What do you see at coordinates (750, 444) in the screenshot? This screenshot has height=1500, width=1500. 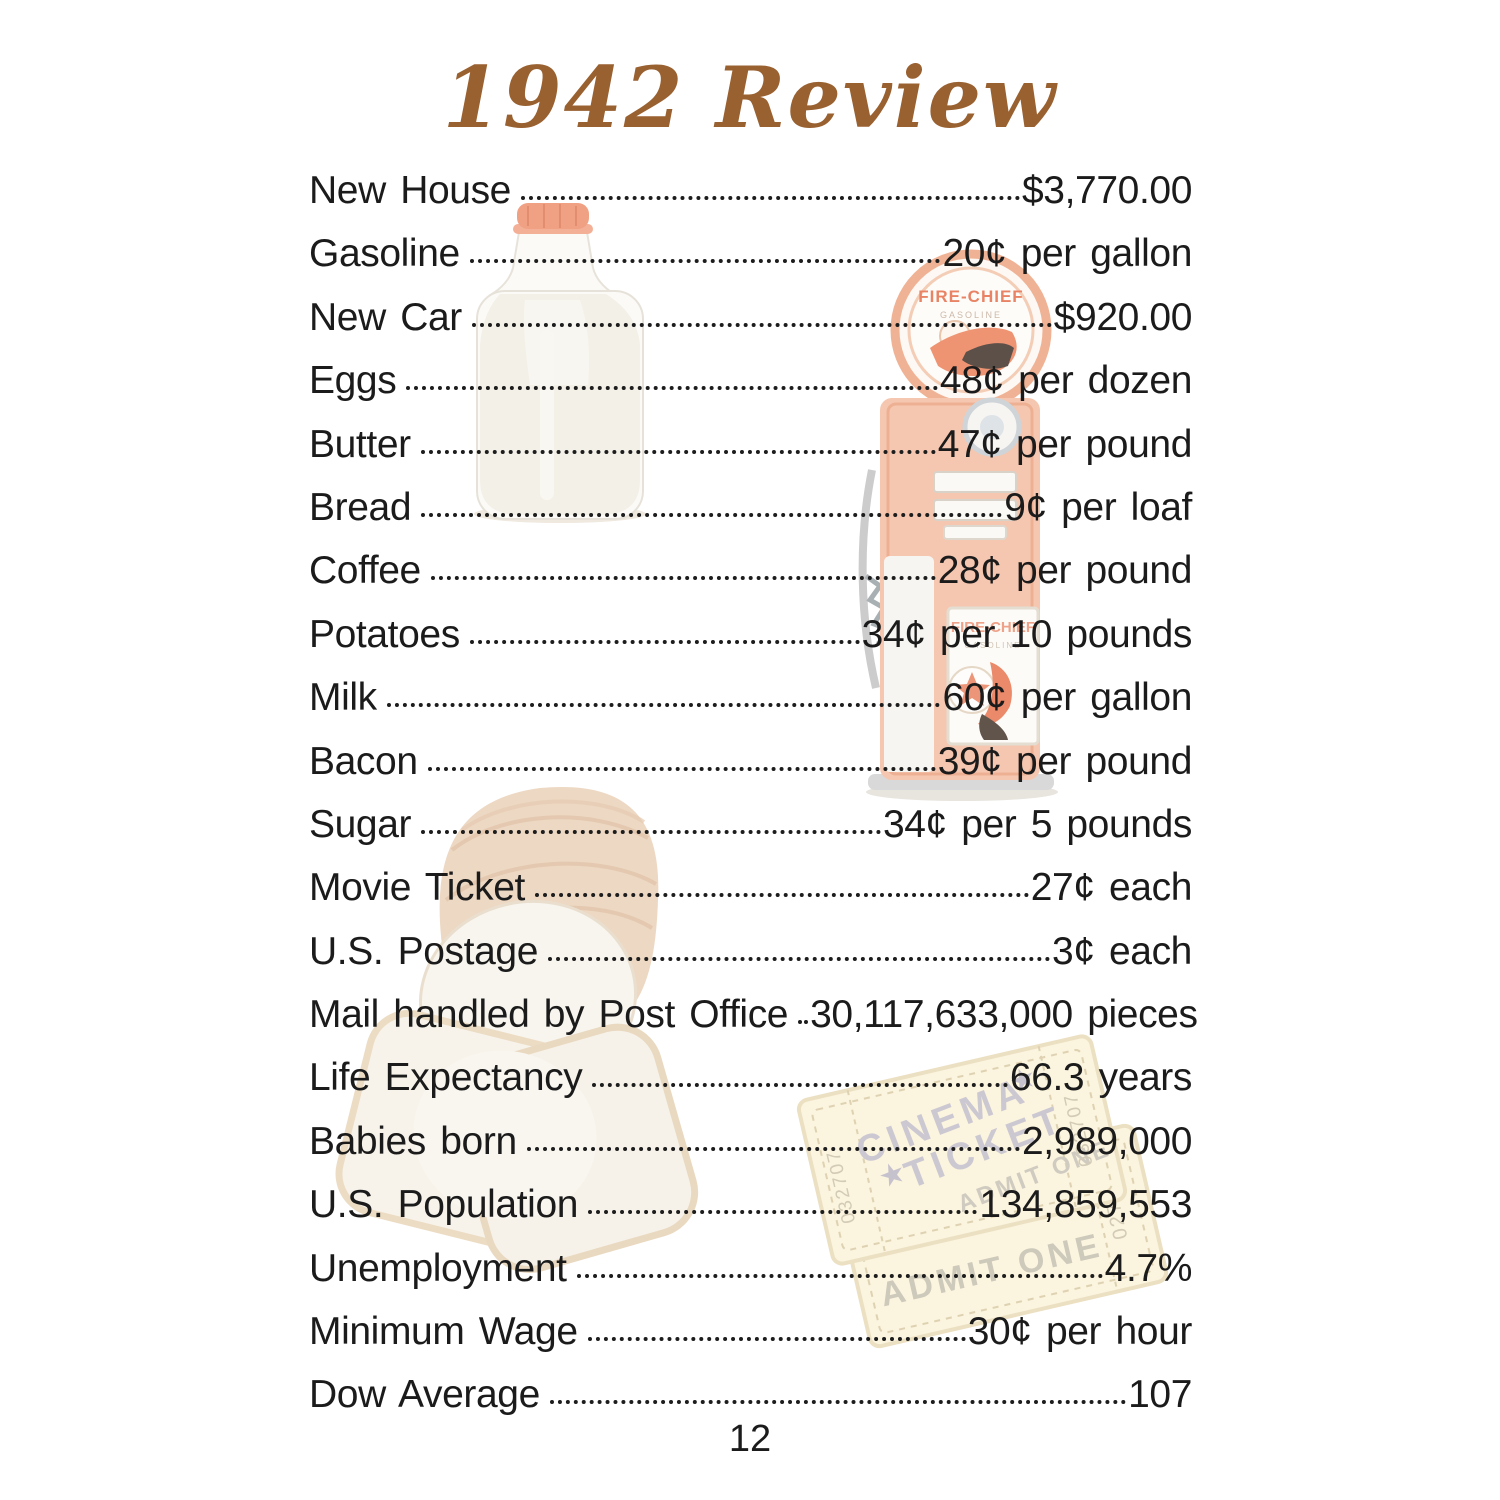 I see `list-row: Butter 47¢ per pound` at bounding box center [750, 444].